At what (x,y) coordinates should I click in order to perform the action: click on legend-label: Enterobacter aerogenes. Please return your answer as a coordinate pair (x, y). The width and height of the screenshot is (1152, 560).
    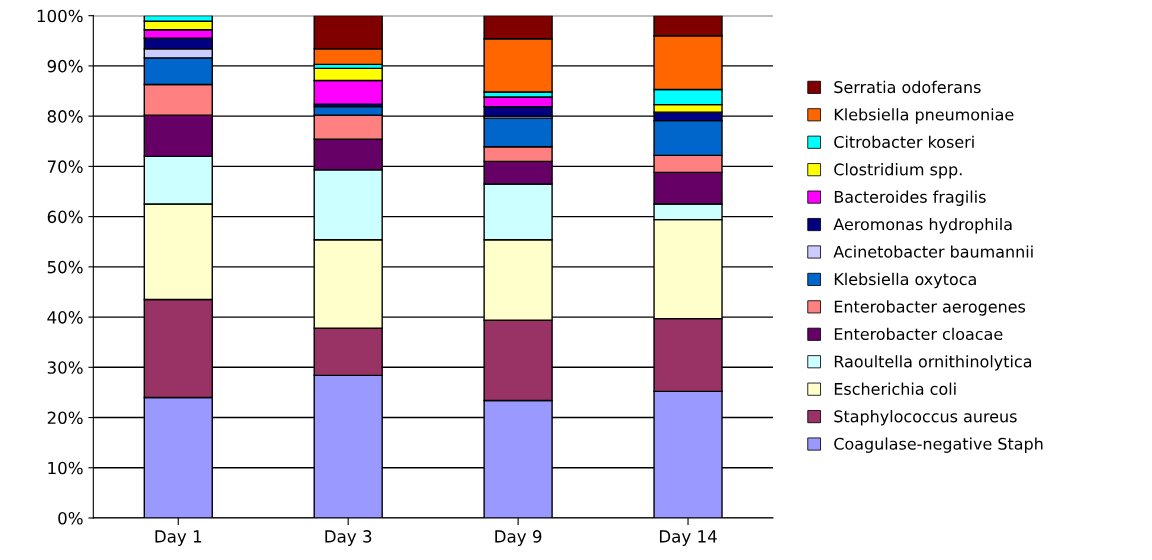
    Looking at the image, I should click on (930, 308).